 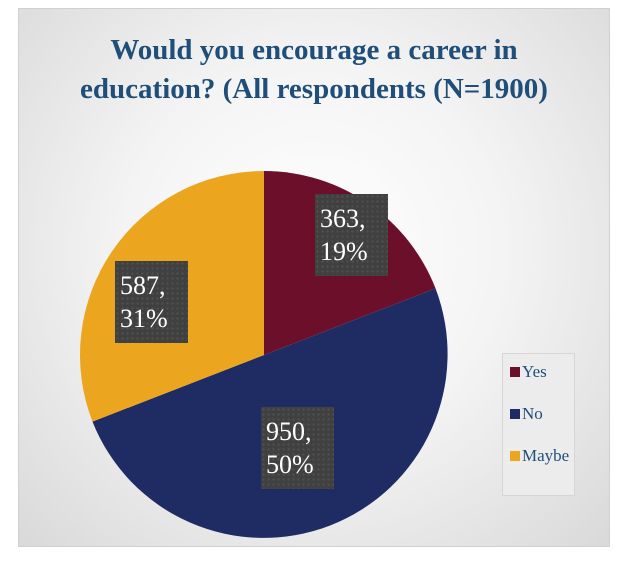 I want to click on data-label-maybe-percent: 31%, so click(x=144, y=318).